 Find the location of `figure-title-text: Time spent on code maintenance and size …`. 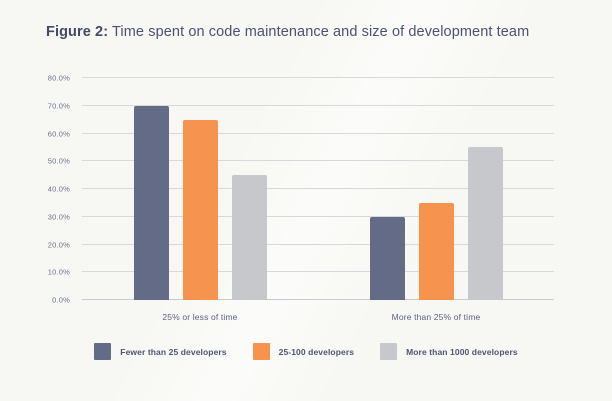

figure-title-text: Time spent on code maintenance and size … is located at coordinates (321, 32).